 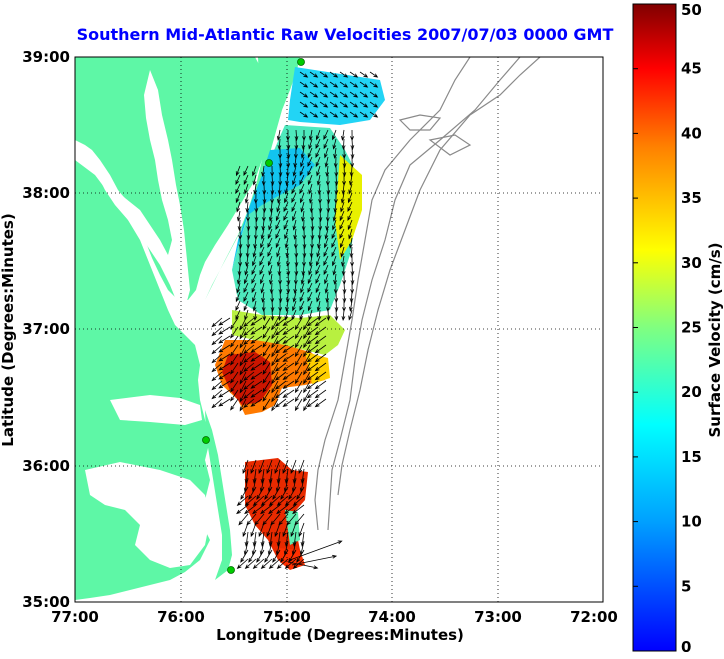 What do you see at coordinates (292, 527) in the screenshot?
I see `region-hatteras-green` at bounding box center [292, 527].